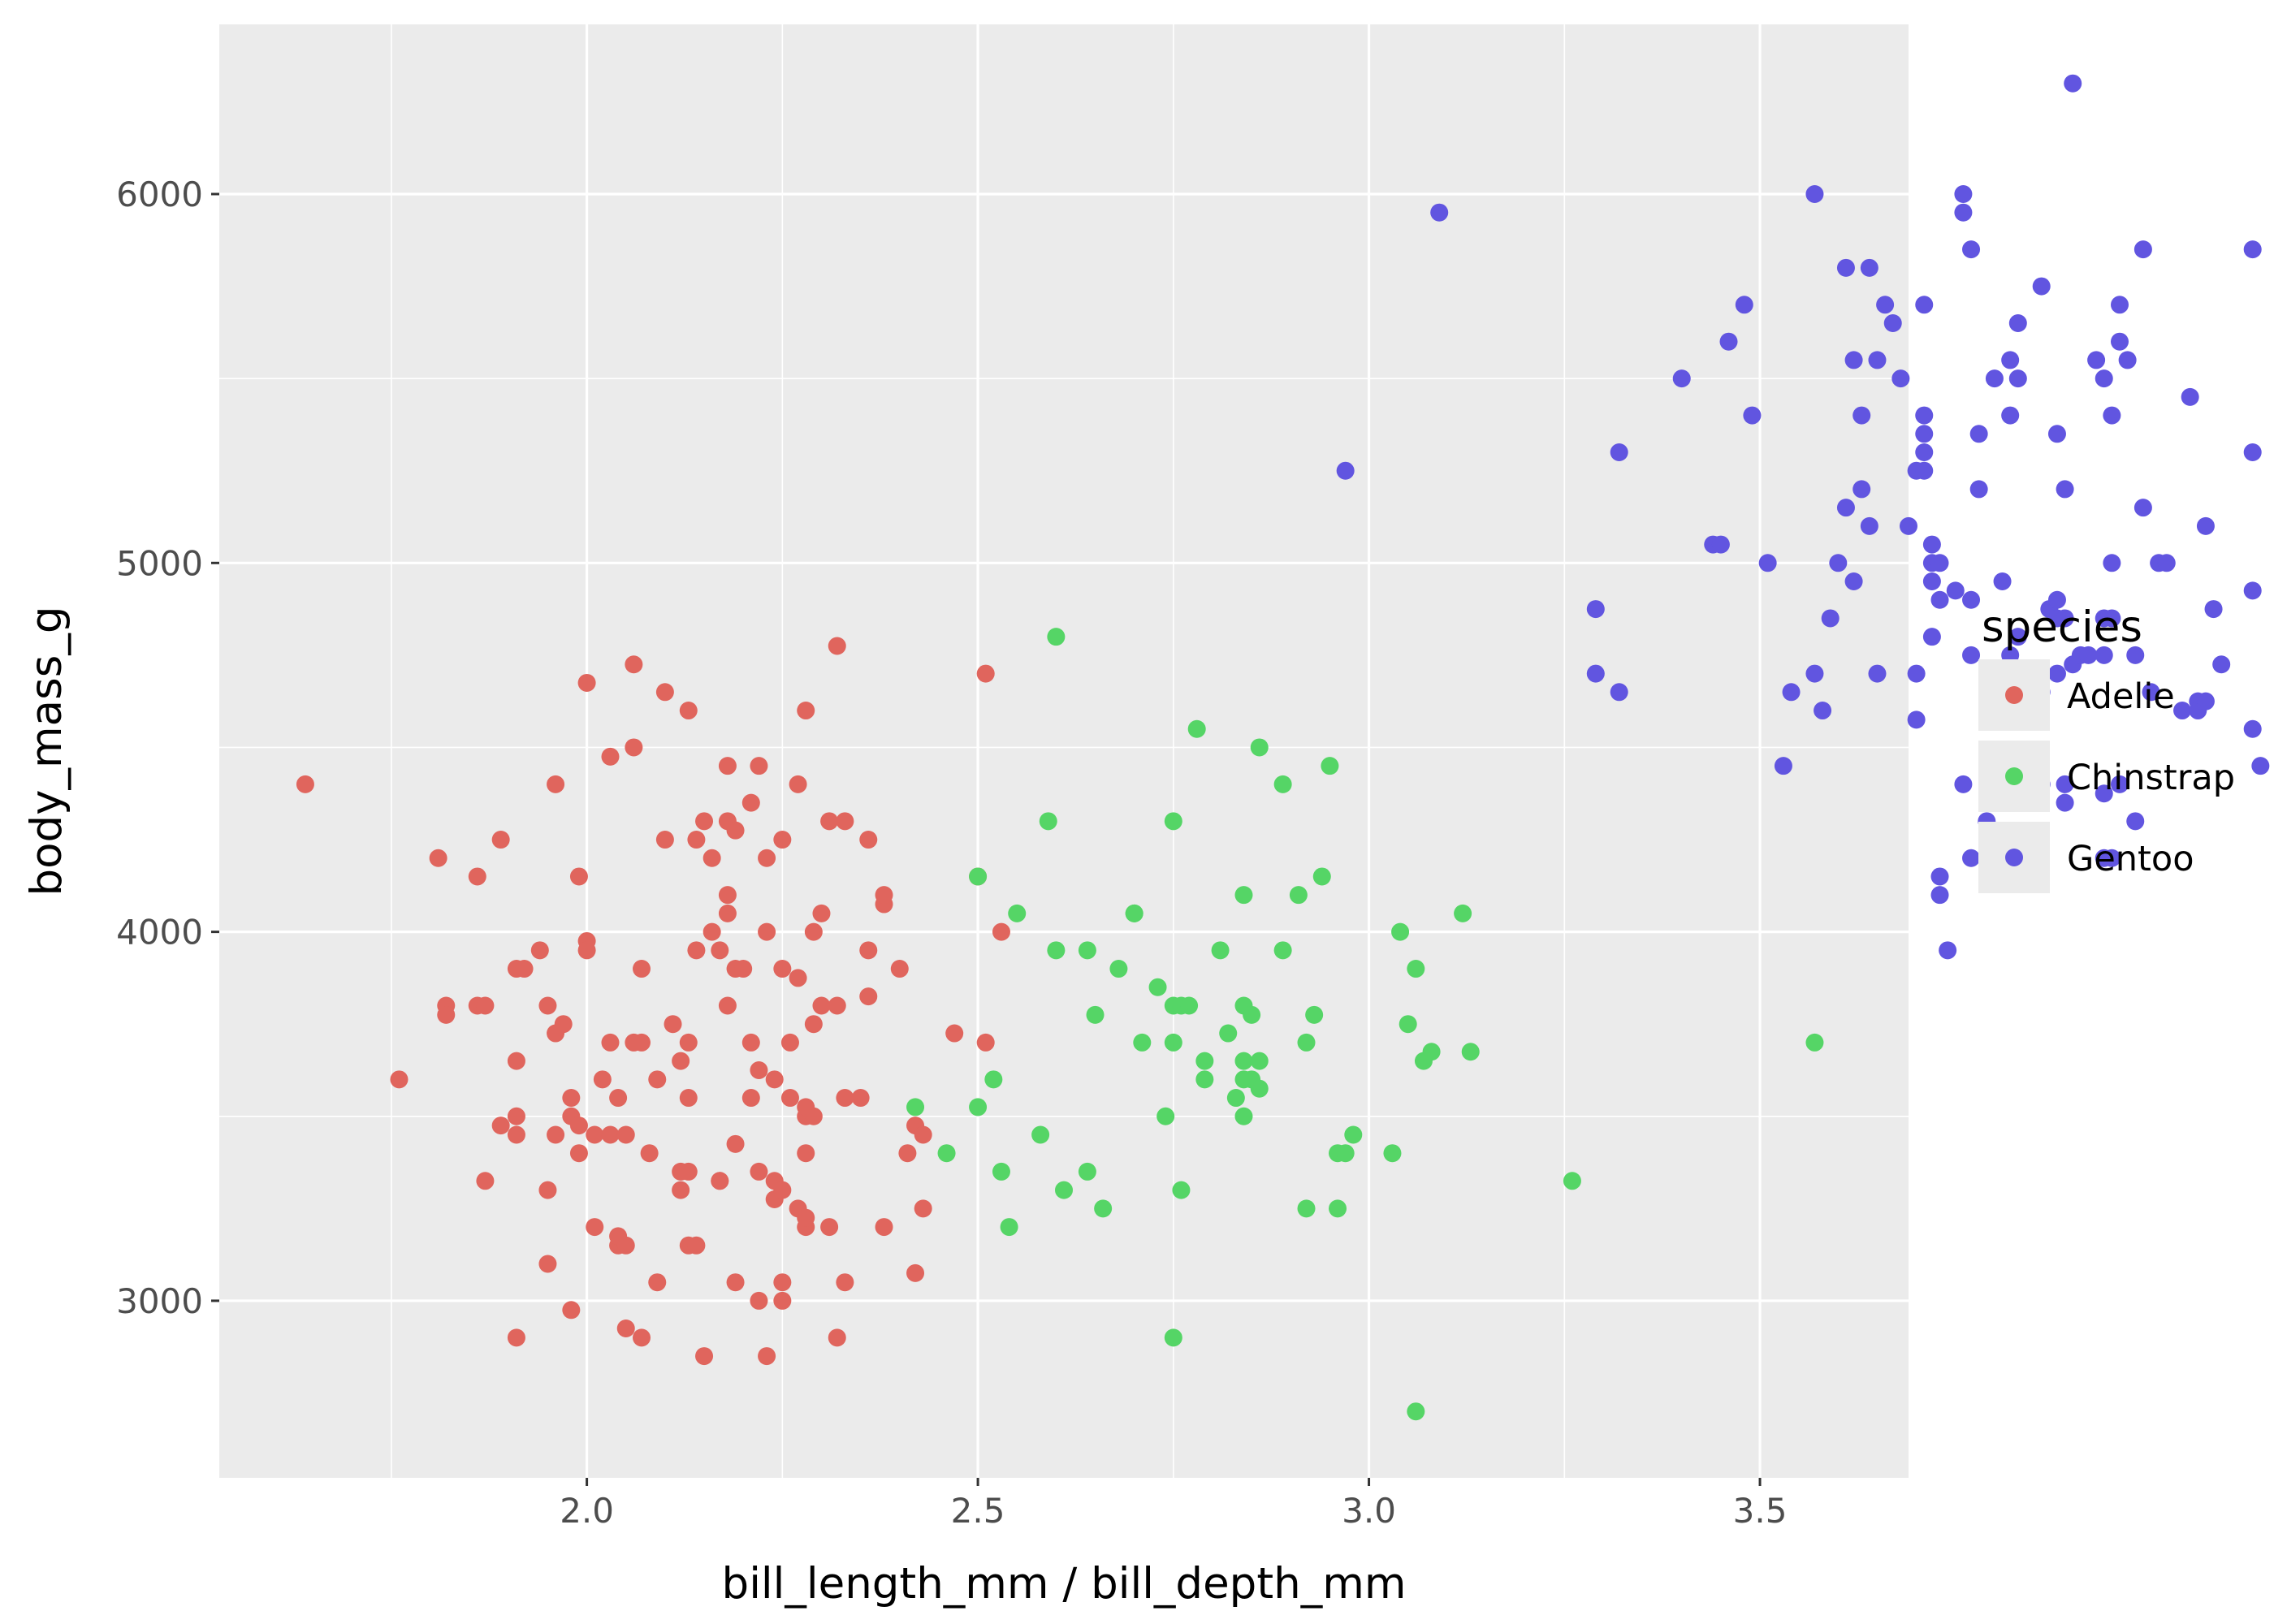 Image resolution: width=2274 pixels, height=1624 pixels. What do you see at coordinates (1369, 1511) in the screenshot?
I see `x-tick-label: 3.0` at bounding box center [1369, 1511].